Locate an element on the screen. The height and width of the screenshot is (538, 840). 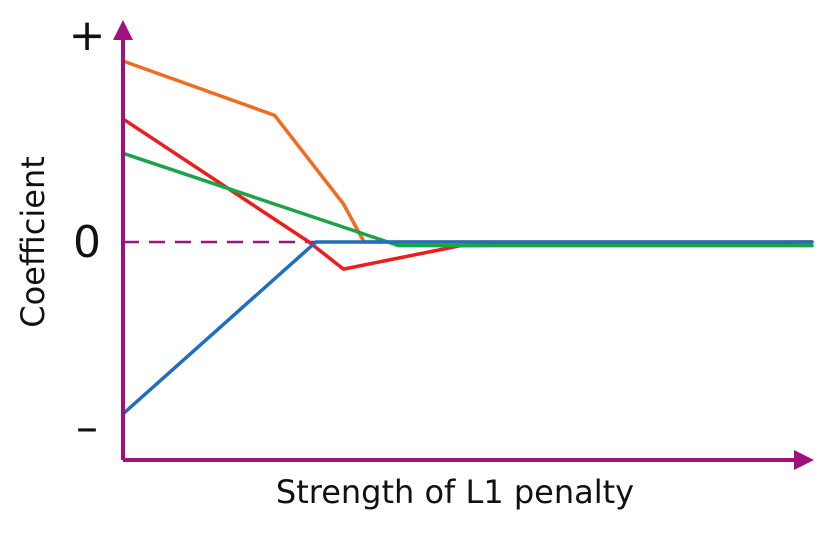
y-tick-zero: 0 is located at coordinates (87, 242).